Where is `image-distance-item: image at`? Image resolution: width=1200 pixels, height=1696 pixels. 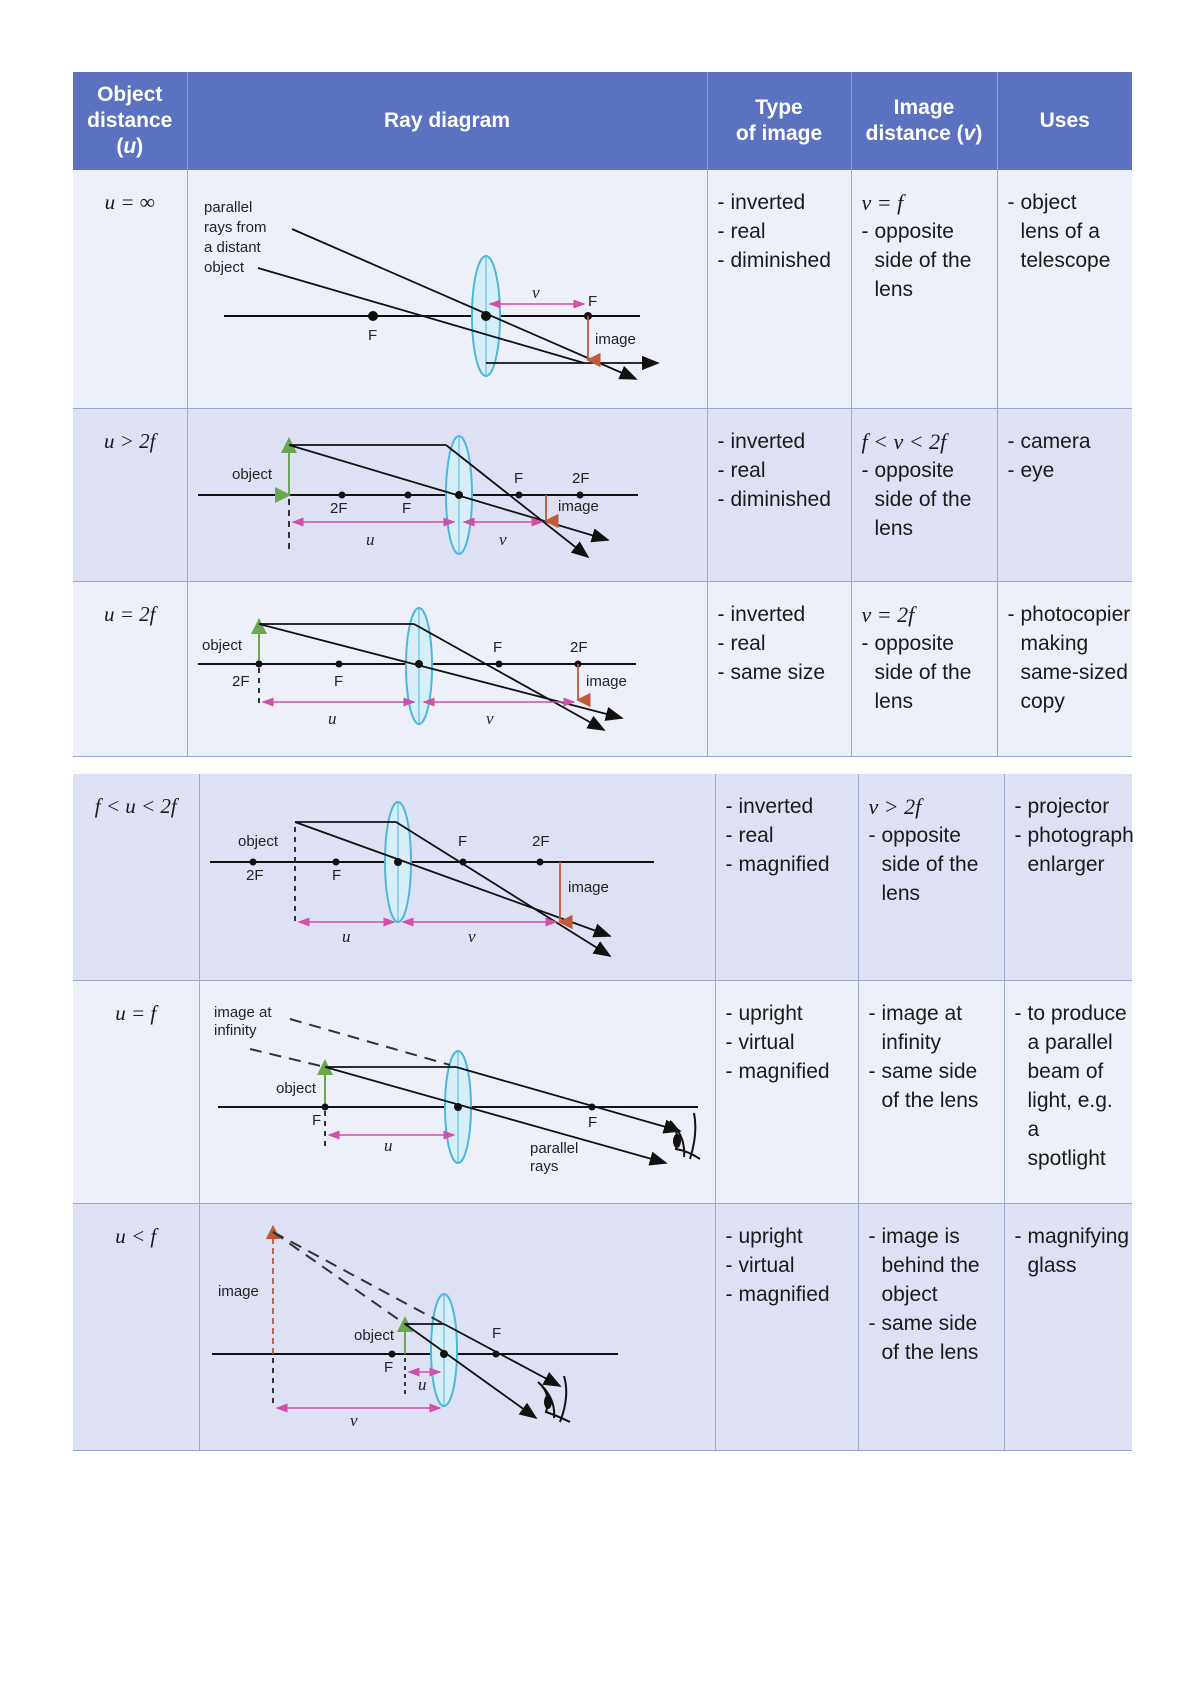
image-distance-item: image at is located at coordinates (934, 1013).